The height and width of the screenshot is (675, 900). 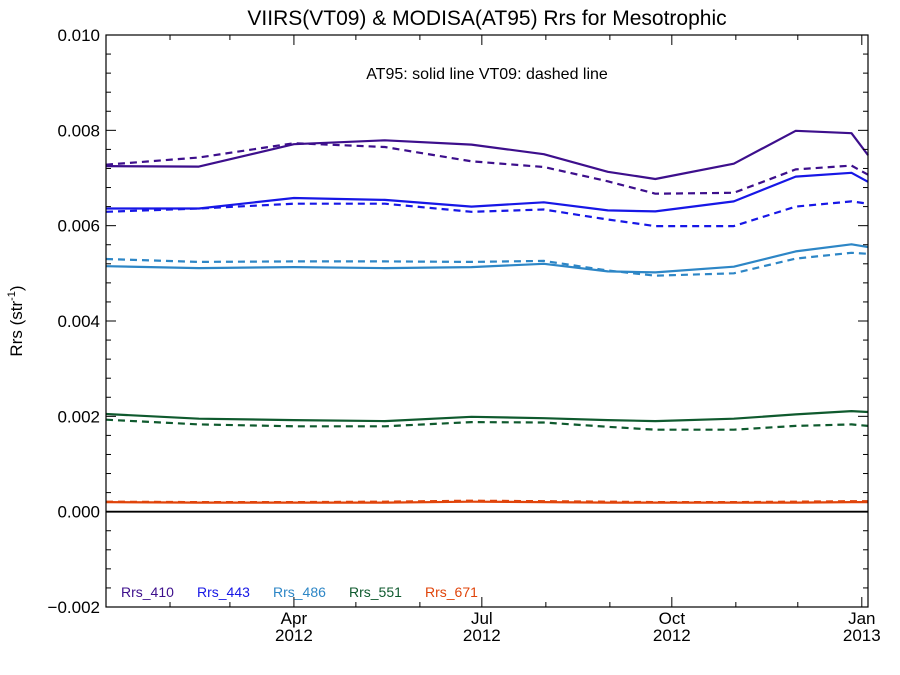 What do you see at coordinates (78, 321) in the screenshot?
I see `y-tick-label: 0.004` at bounding box center [78, 321].